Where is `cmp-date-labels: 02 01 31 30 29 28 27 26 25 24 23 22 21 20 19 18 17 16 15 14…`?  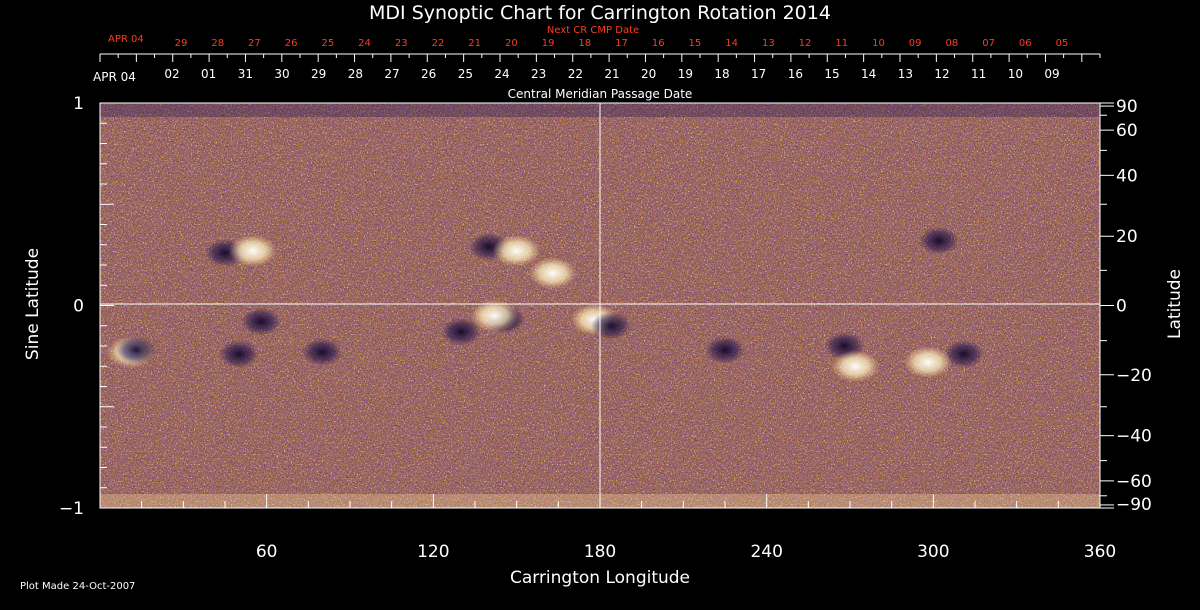
cmp-date-labels: 02 01 31 30 29 28 27 26 25 24 23 22 21 20 19 18 17 16 15 14… is located at coordinates (611, 74).